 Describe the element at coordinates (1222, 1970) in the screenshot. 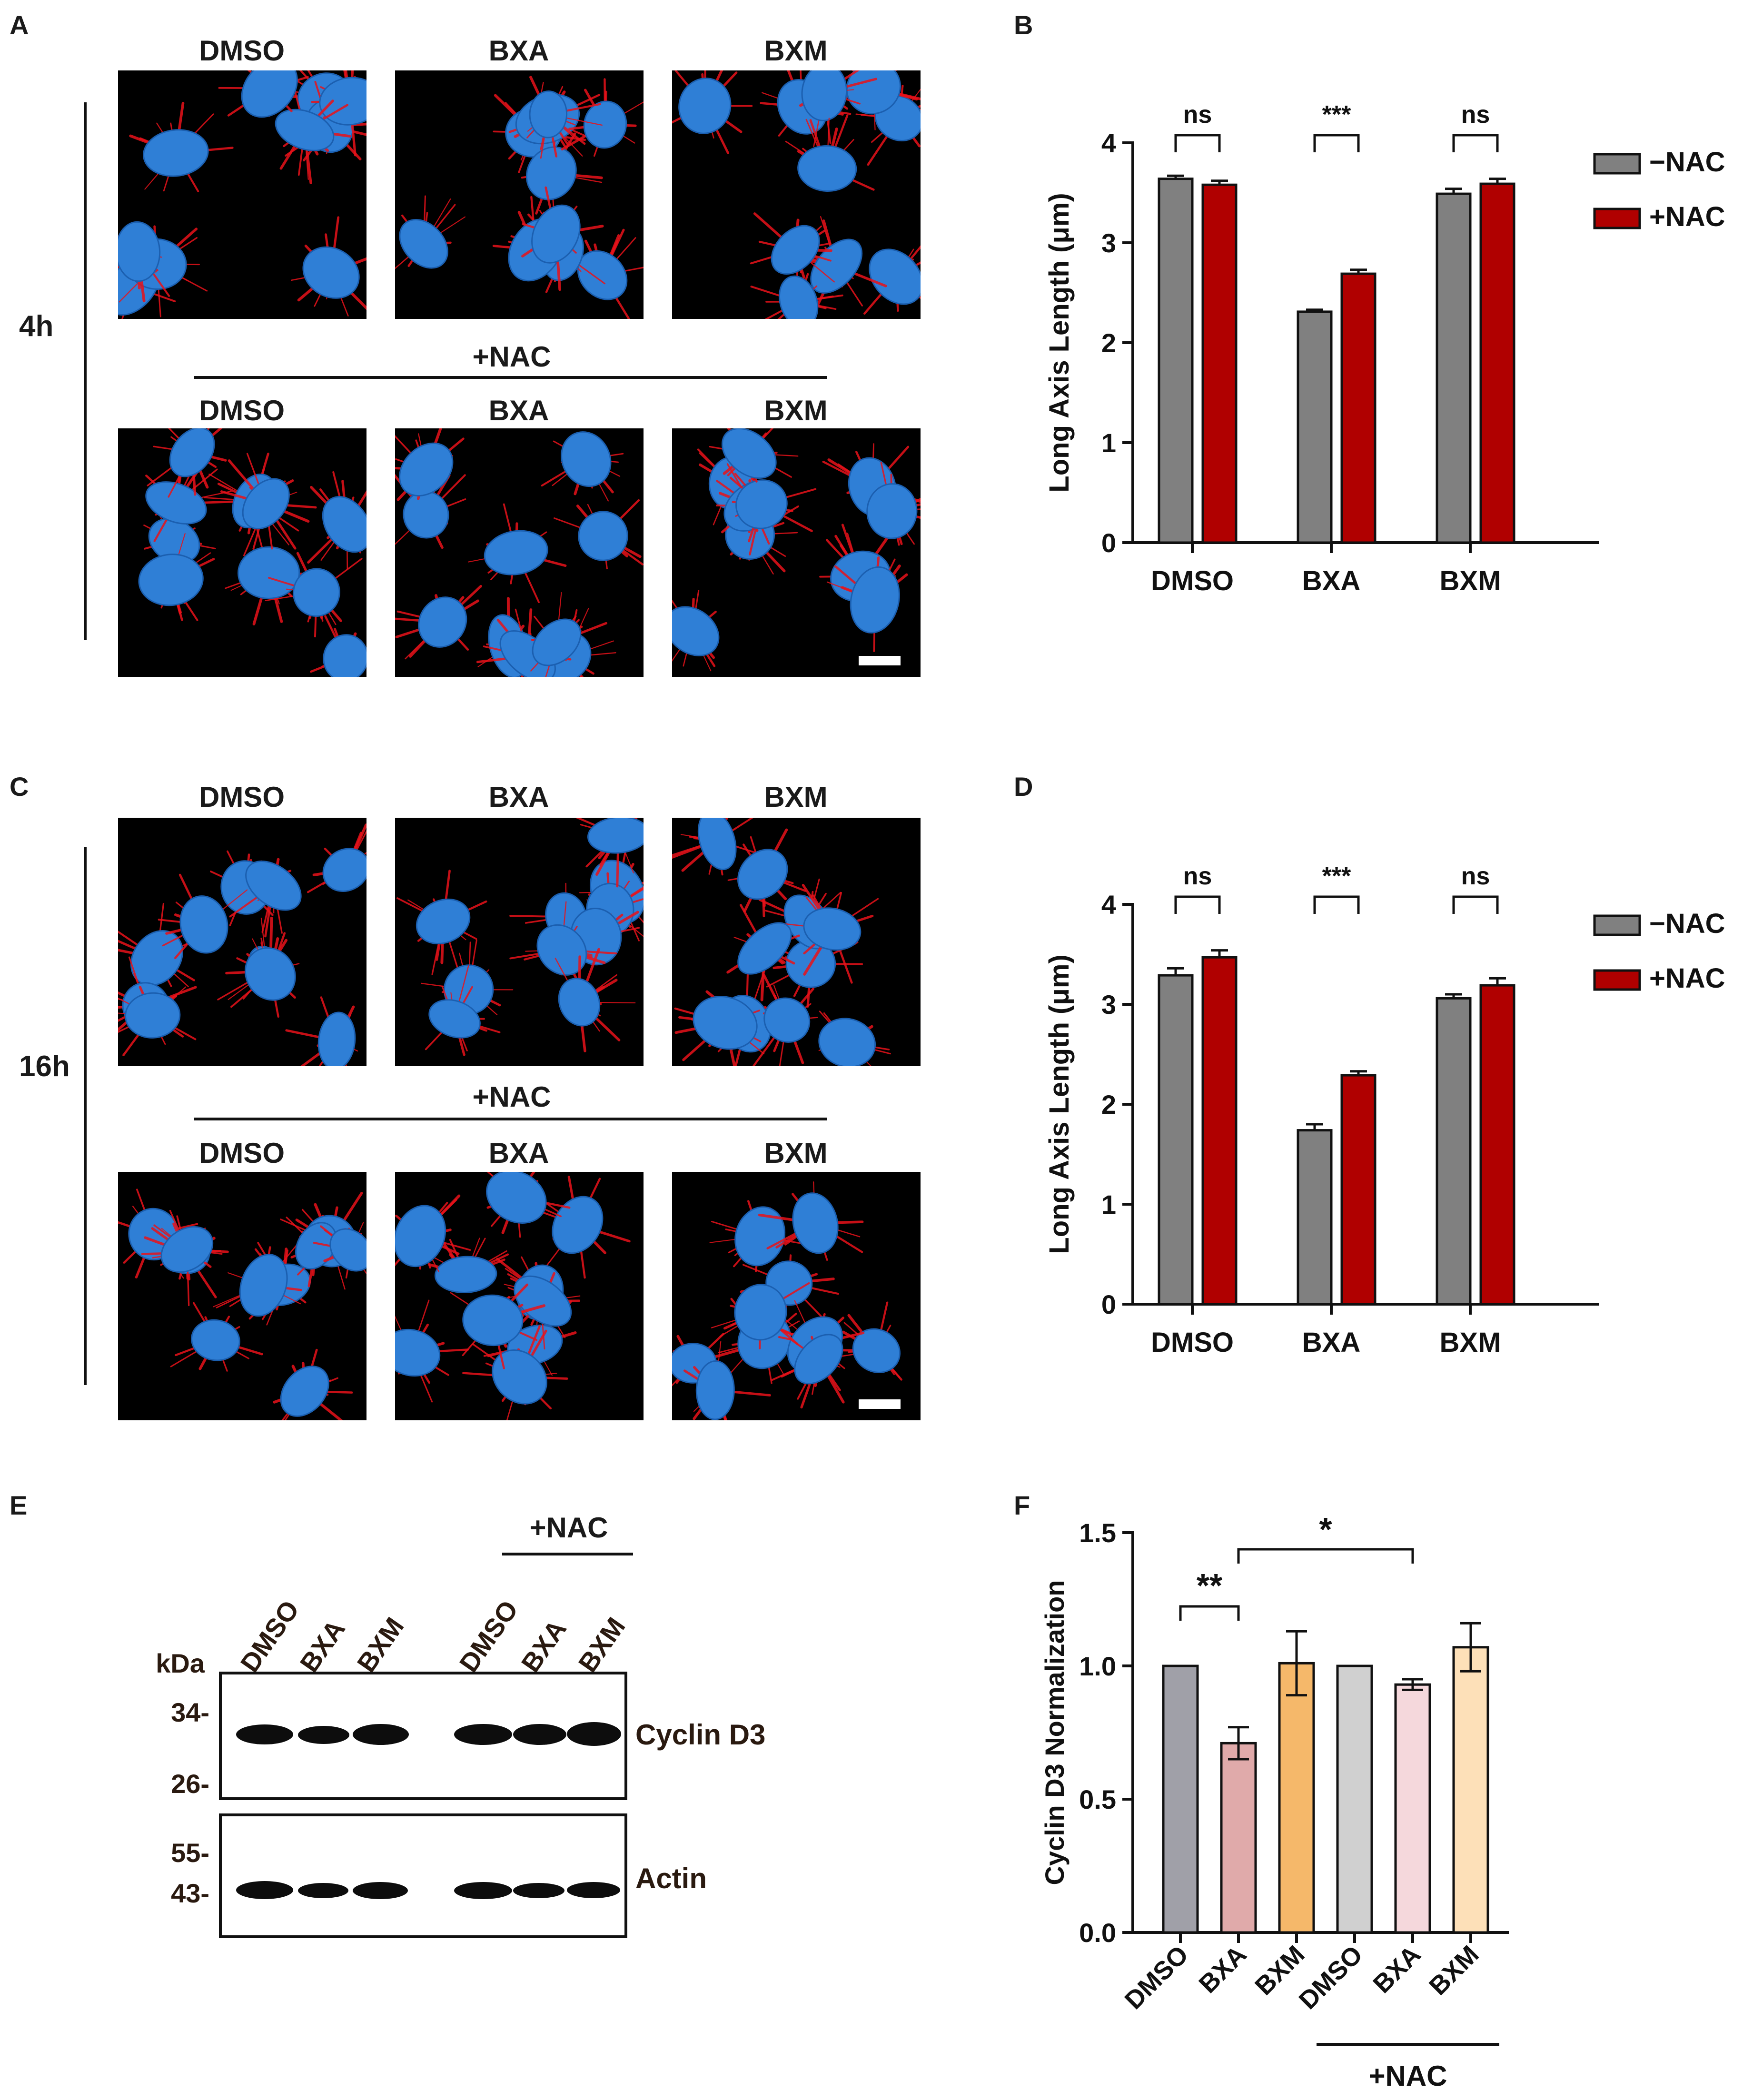

I see `x-tick-label: BXA` at that location.